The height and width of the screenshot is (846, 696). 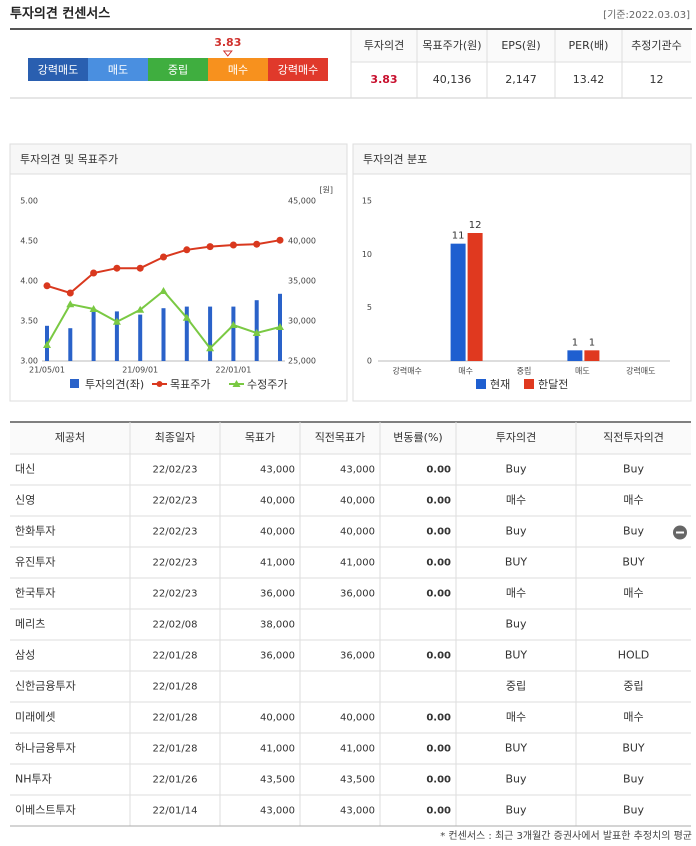 I want to click on y2-unit: [원], so click(x=326, y=190).